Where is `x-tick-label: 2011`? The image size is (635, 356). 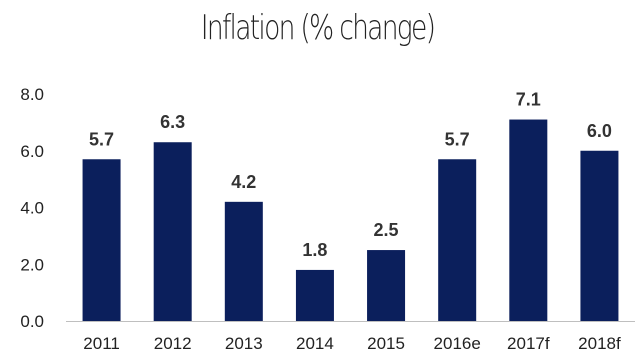 x-tick-label: 2011 is located at coordinates (101, 343).